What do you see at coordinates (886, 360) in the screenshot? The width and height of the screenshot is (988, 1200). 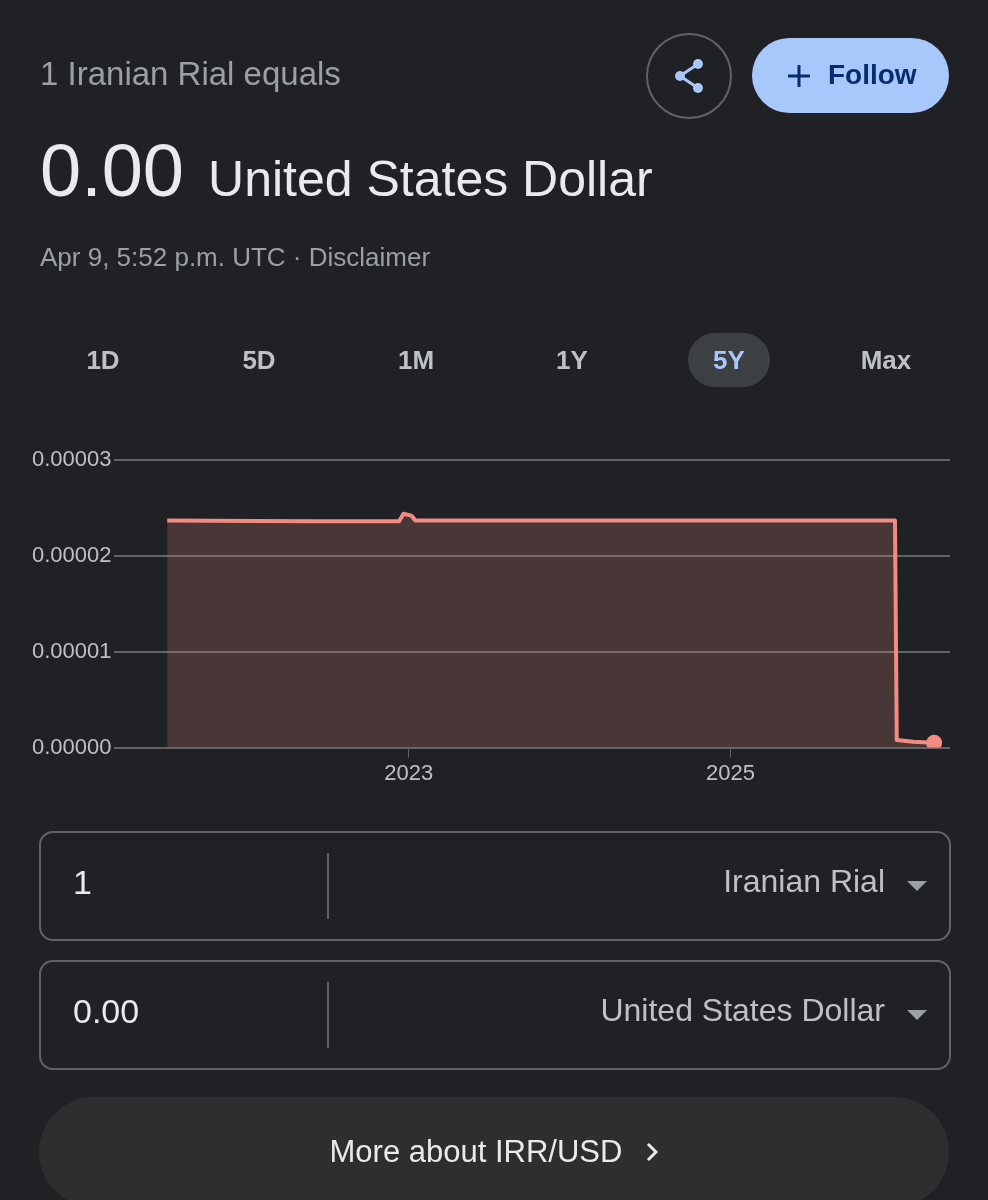 I see `text: Max` at bounding box center [886, 360].